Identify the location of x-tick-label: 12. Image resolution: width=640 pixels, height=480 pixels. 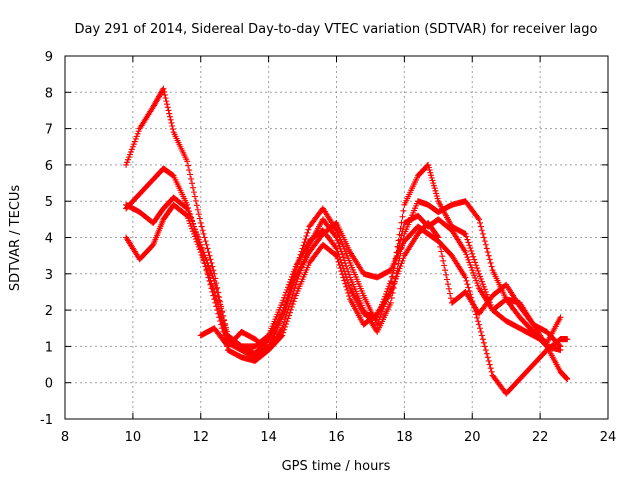
(200, 437).